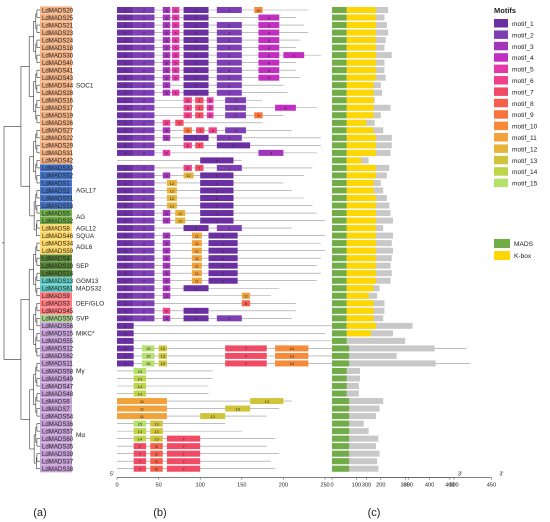  Describe the element at coordinates (58, 206) in the screenshot. I see `gene-label: LdMADS53` at that location.